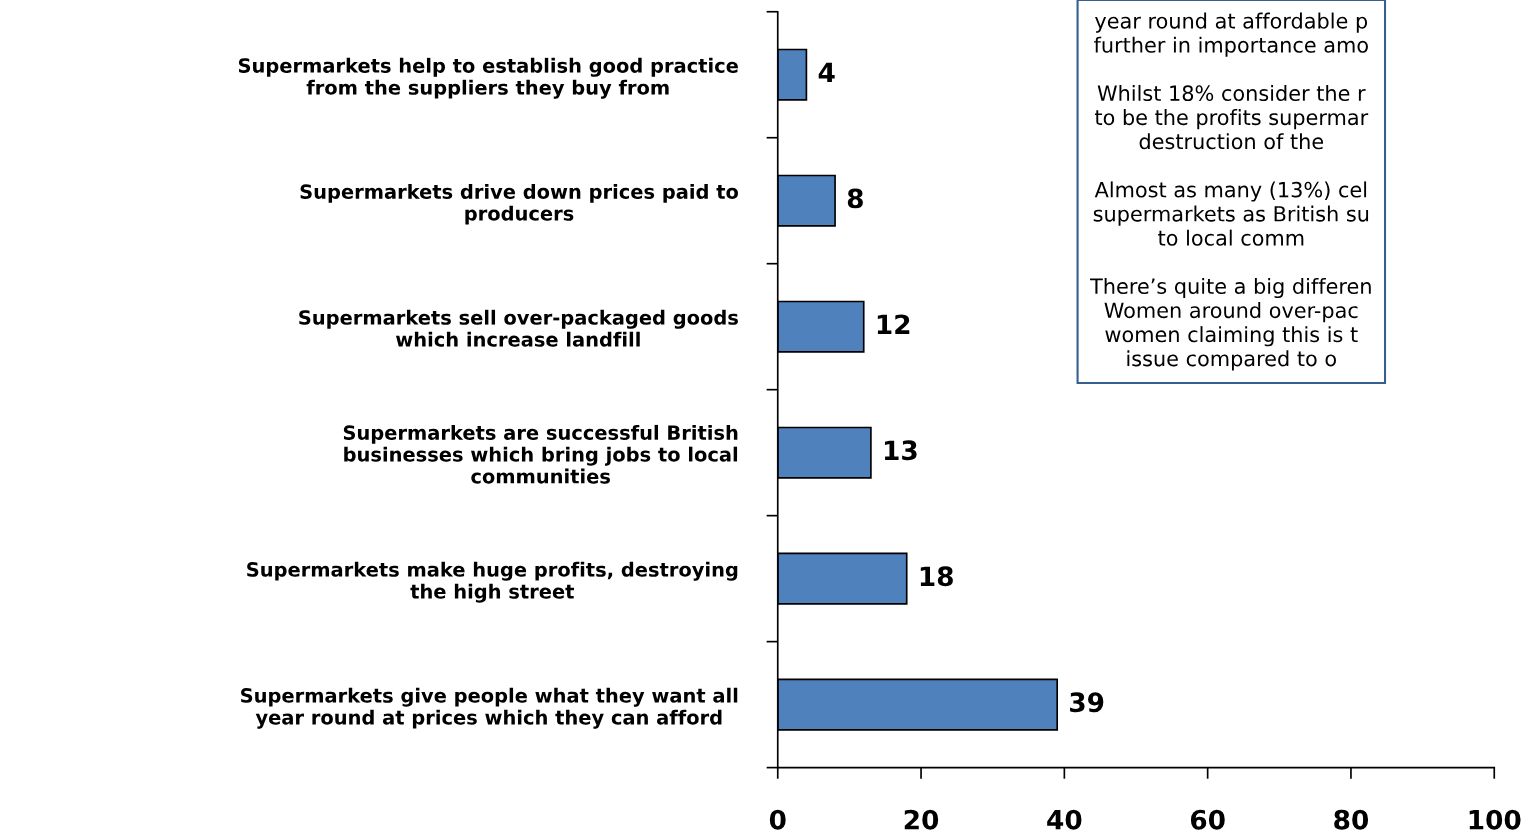 This screenshot has width=1531, height=838. Describe the element at coordinates (893, 324) in the screenshot. I see `data-label: 12` at that location.